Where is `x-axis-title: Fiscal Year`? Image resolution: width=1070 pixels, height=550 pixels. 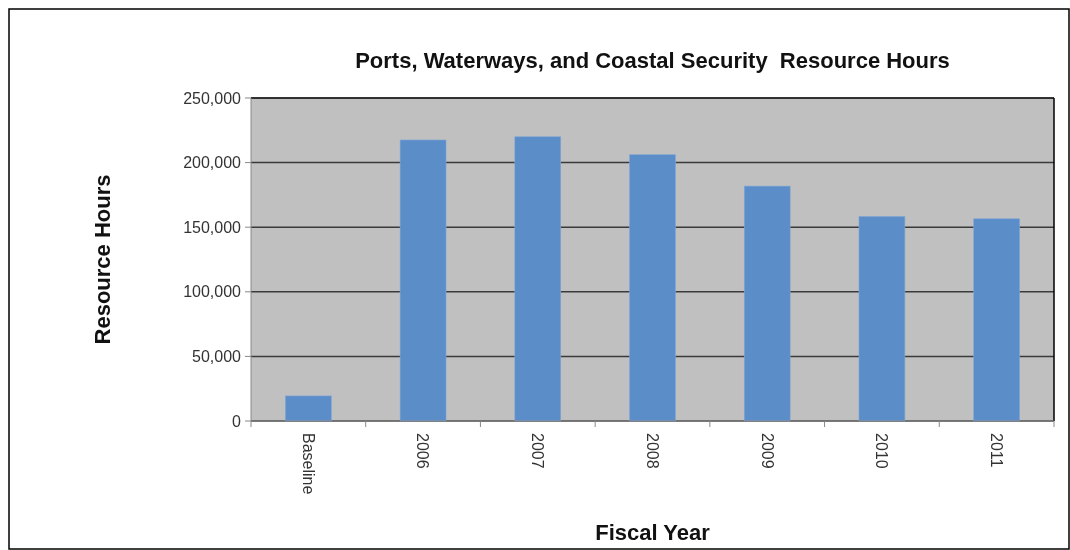
x-axis-title: Fiscal Year is located at coordinates (653, 532).